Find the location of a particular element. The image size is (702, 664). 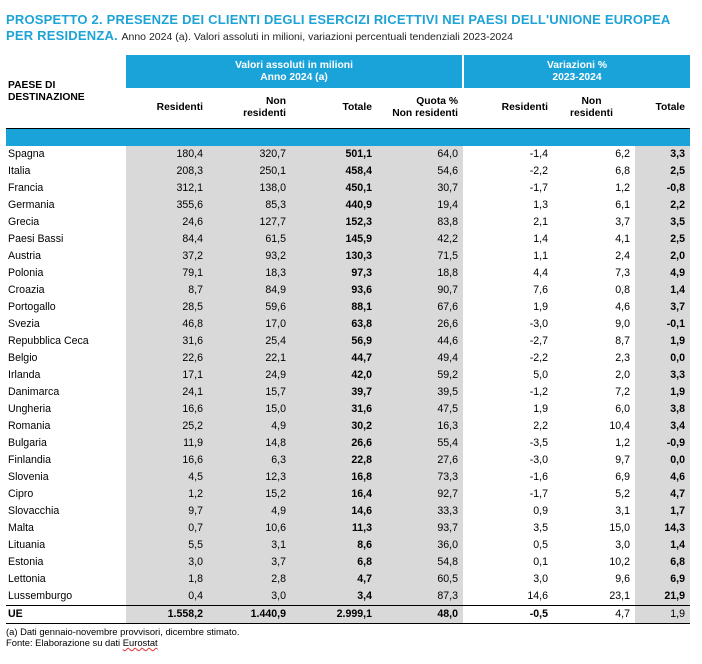

cell-var-residenti: -1,4 is located at coordinates (538, 154).